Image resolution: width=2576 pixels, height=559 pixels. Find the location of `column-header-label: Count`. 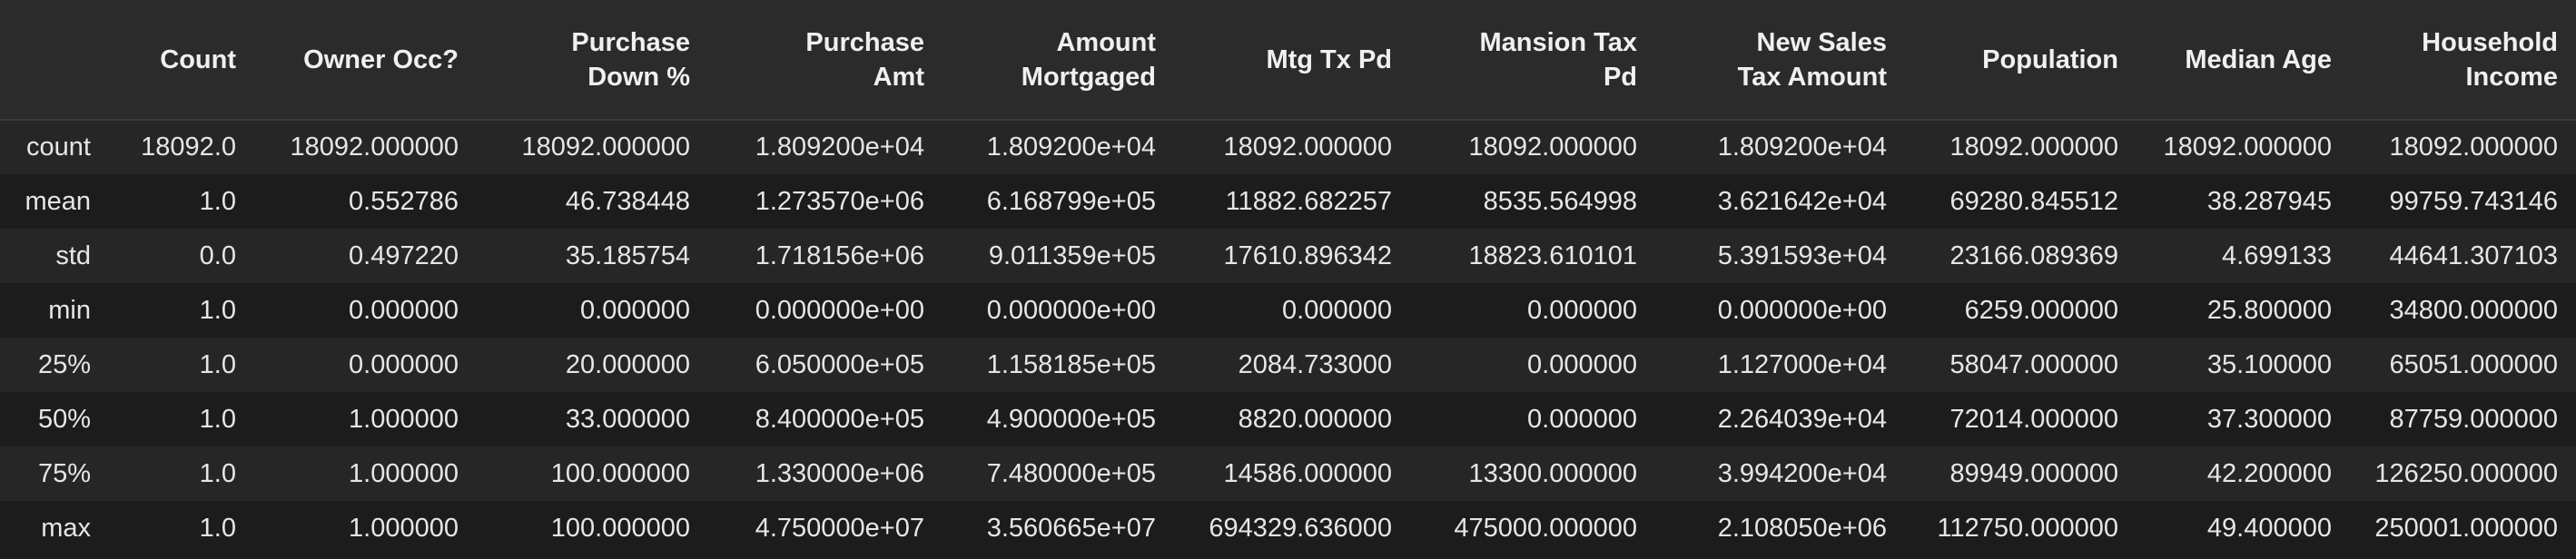

column-header-label: Count is located at coordinates (198, 59).